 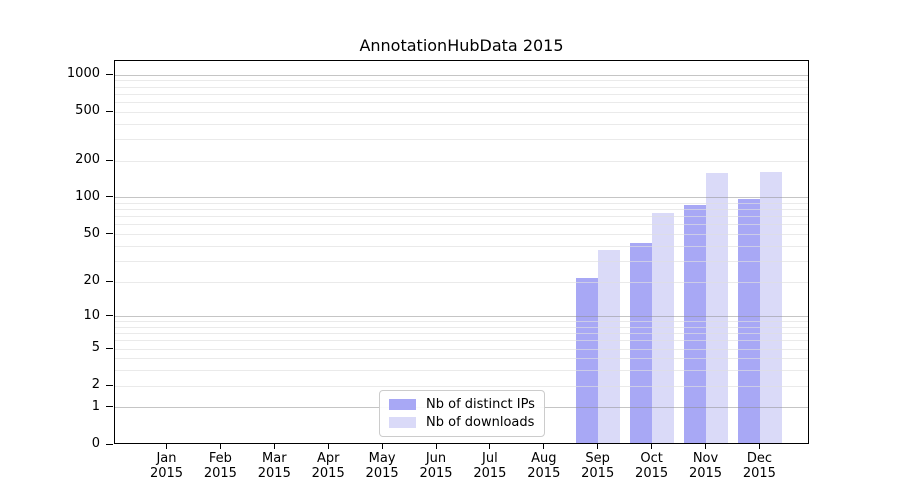 I want to click on bar-downloads-dec, so click(x=770, y=307).